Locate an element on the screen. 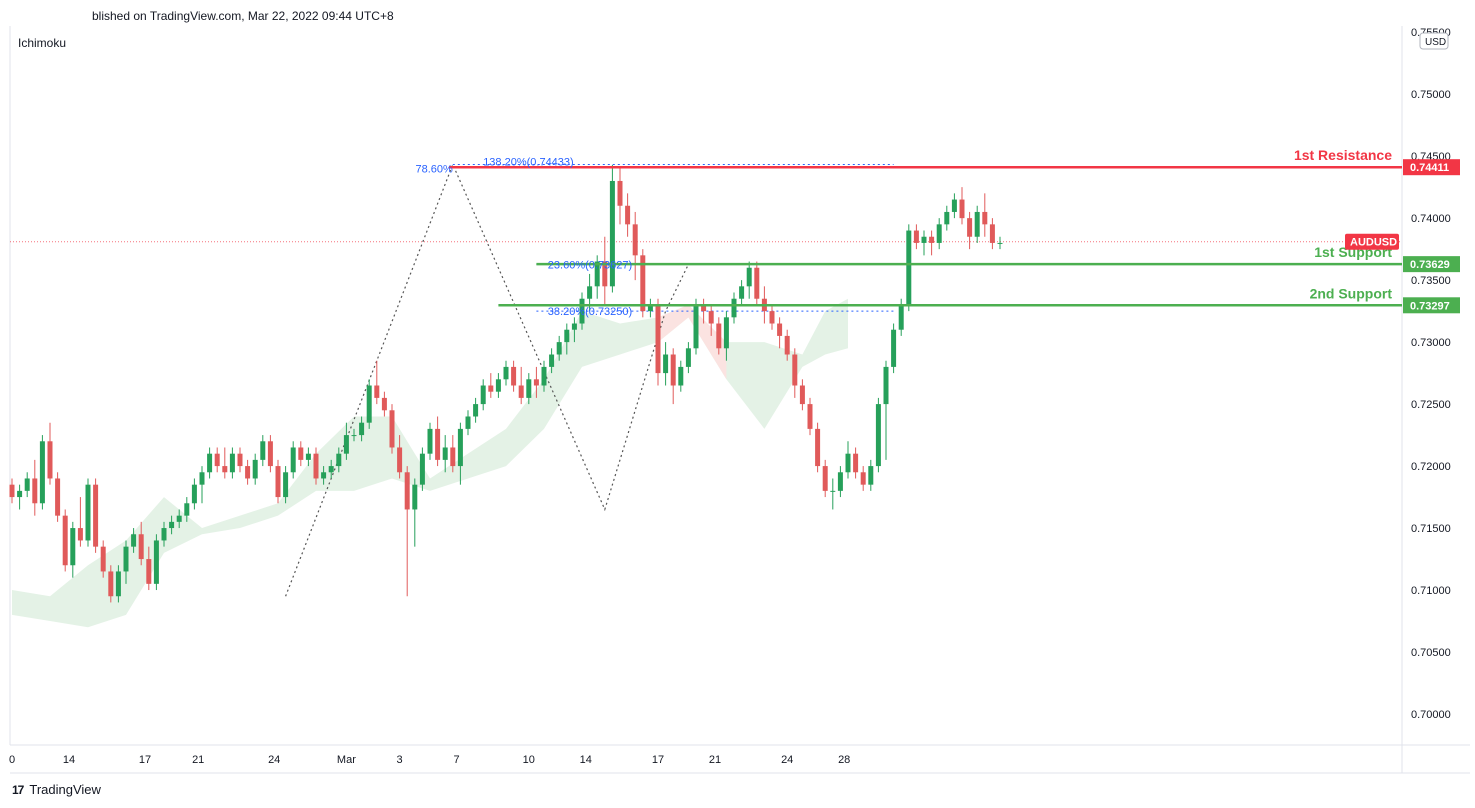 This screenshot has width=1475, height=808. y-tick-label: 0.71000 is located at coordinates (1431, 591).